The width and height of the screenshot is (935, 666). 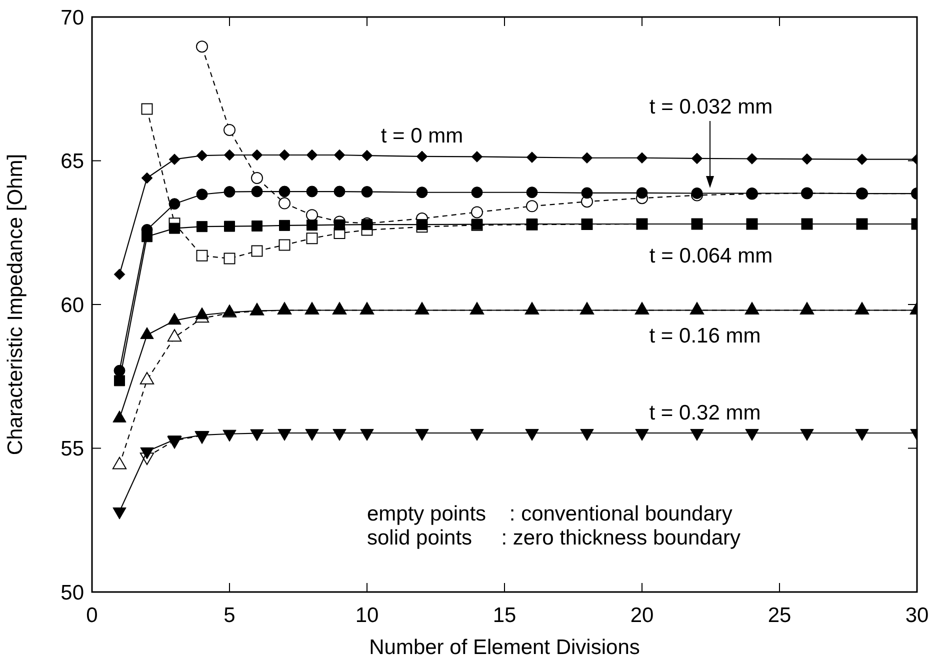 I want to click on annotation: t = 0.064 mm, so click(x=711, y=256).